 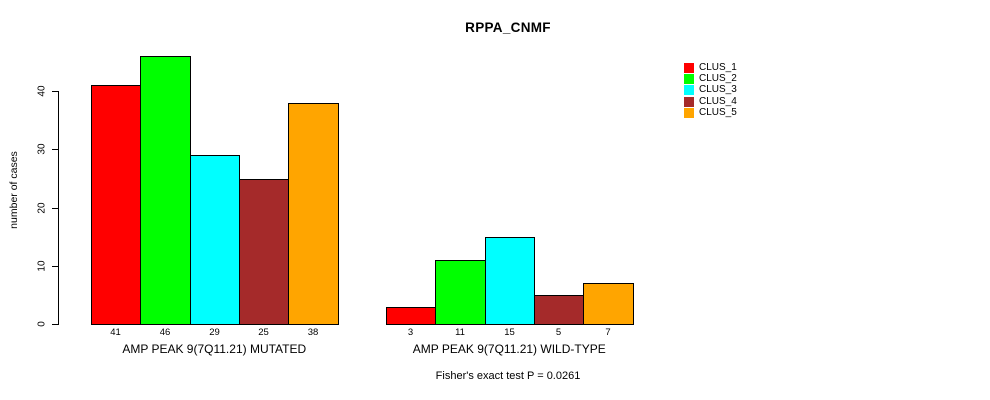 I want to click on bar-value-label: 46, so click(x=165, y=332).